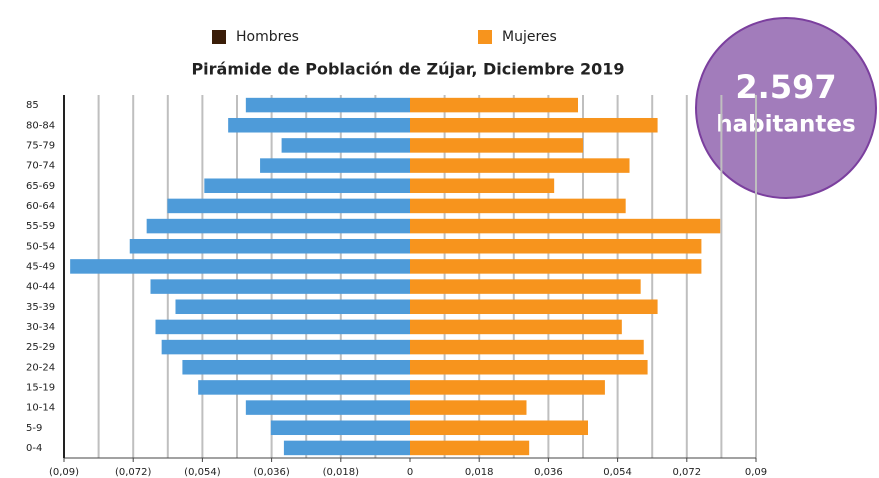  What do you see at coordinates (40, 246) in the screenshot?
I see `y-tick-label: 50-54` at bounding box center [40, 246].